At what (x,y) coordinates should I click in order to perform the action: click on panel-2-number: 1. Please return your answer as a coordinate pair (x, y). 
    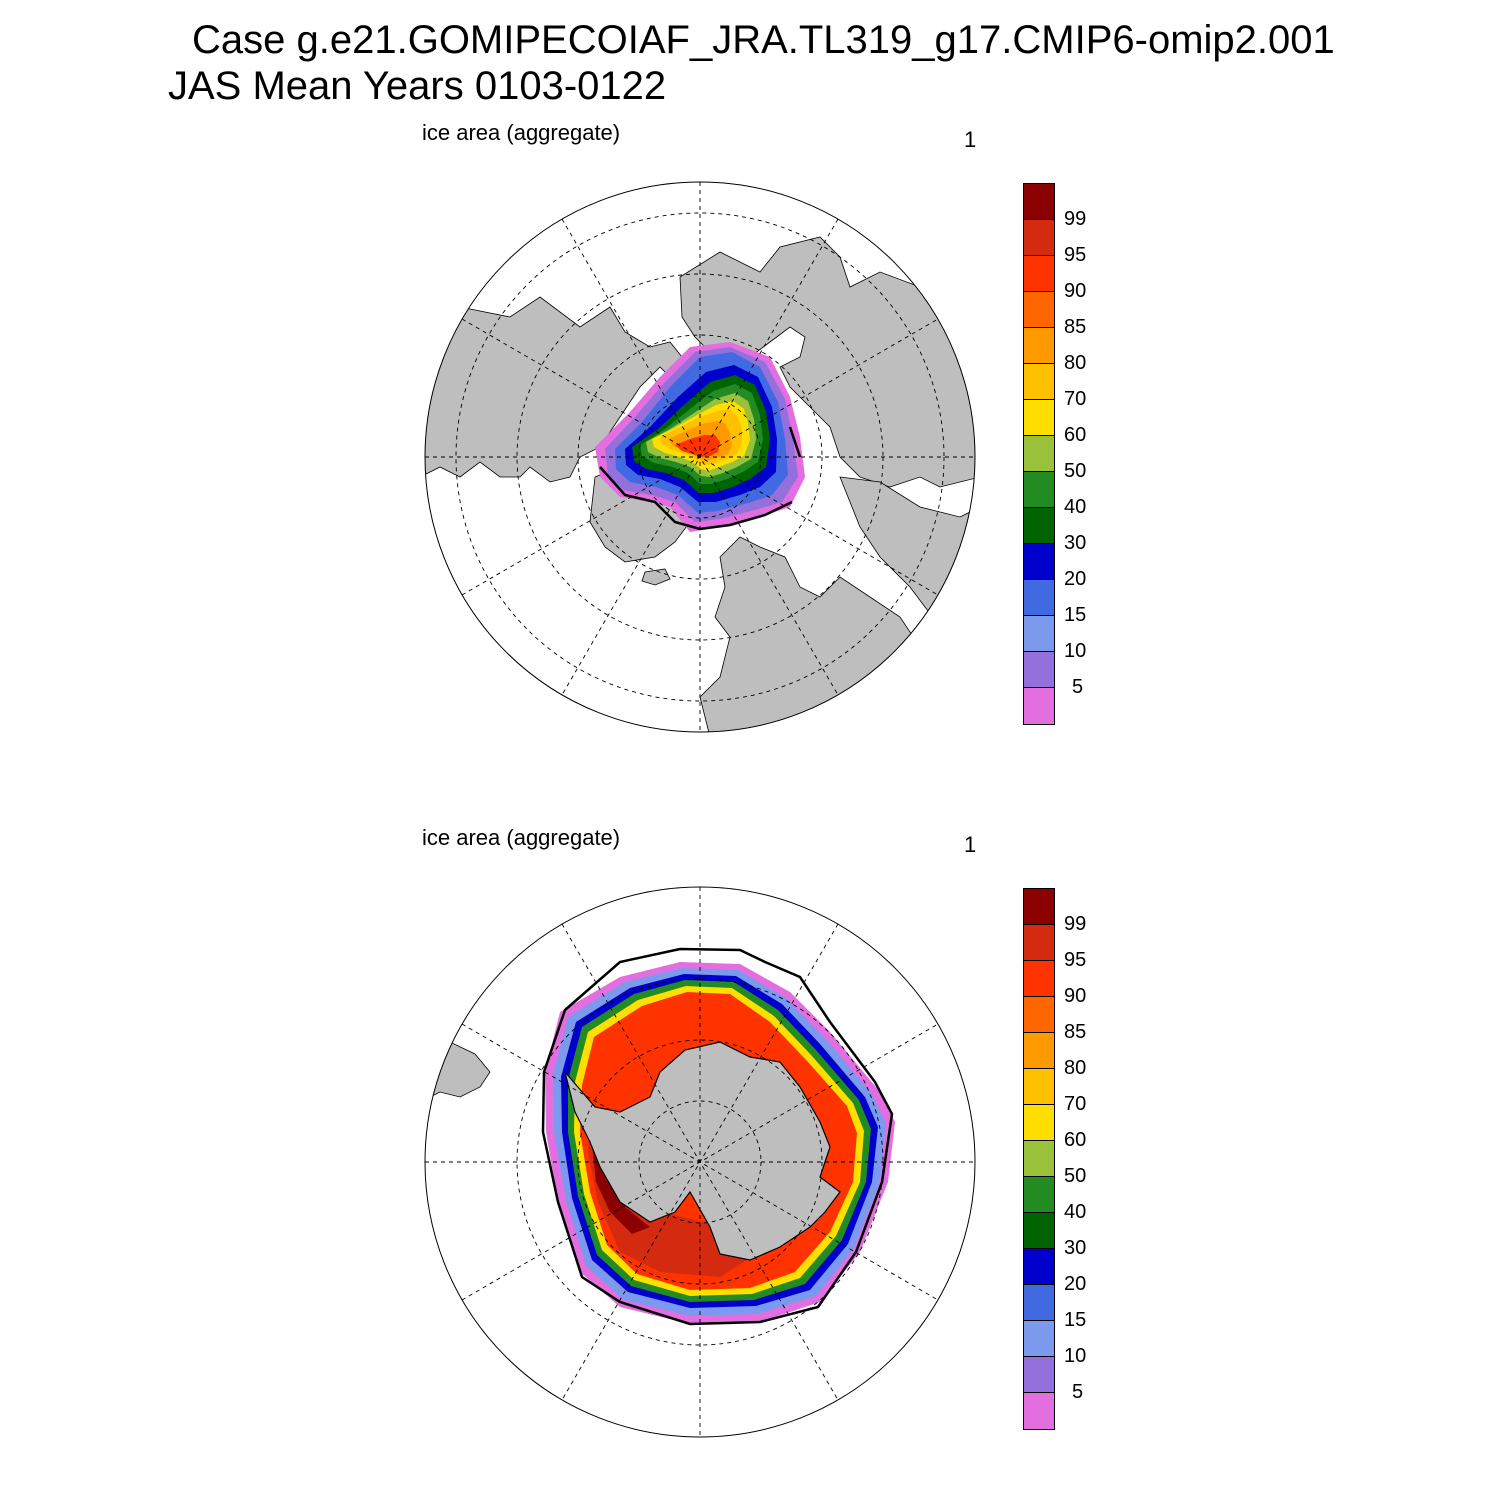
    Looking at the image, I should click on (970, 844).